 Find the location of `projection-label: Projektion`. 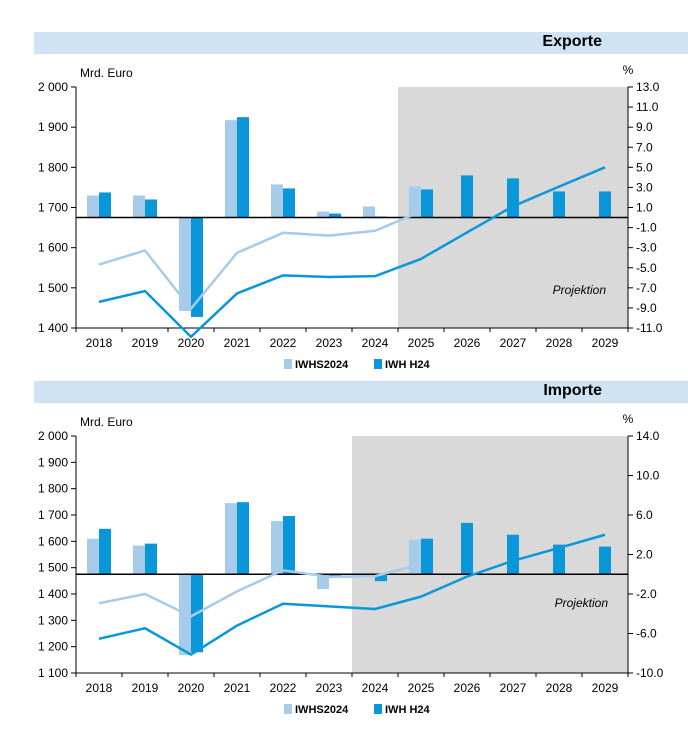

projection-label: Projektion is located at coordinates (580, 290).